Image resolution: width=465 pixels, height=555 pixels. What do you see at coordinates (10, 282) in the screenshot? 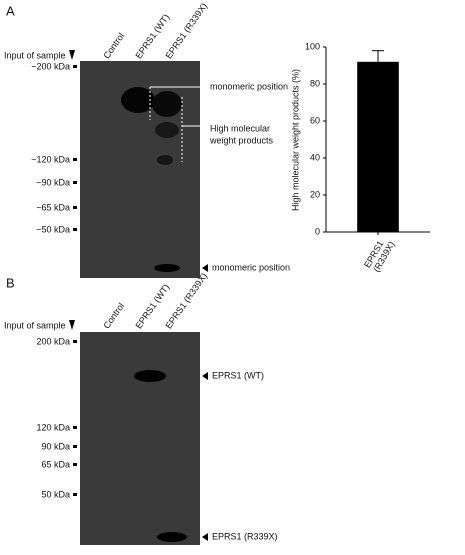
I see `panel-label: B` at bounding box center [10, 282].